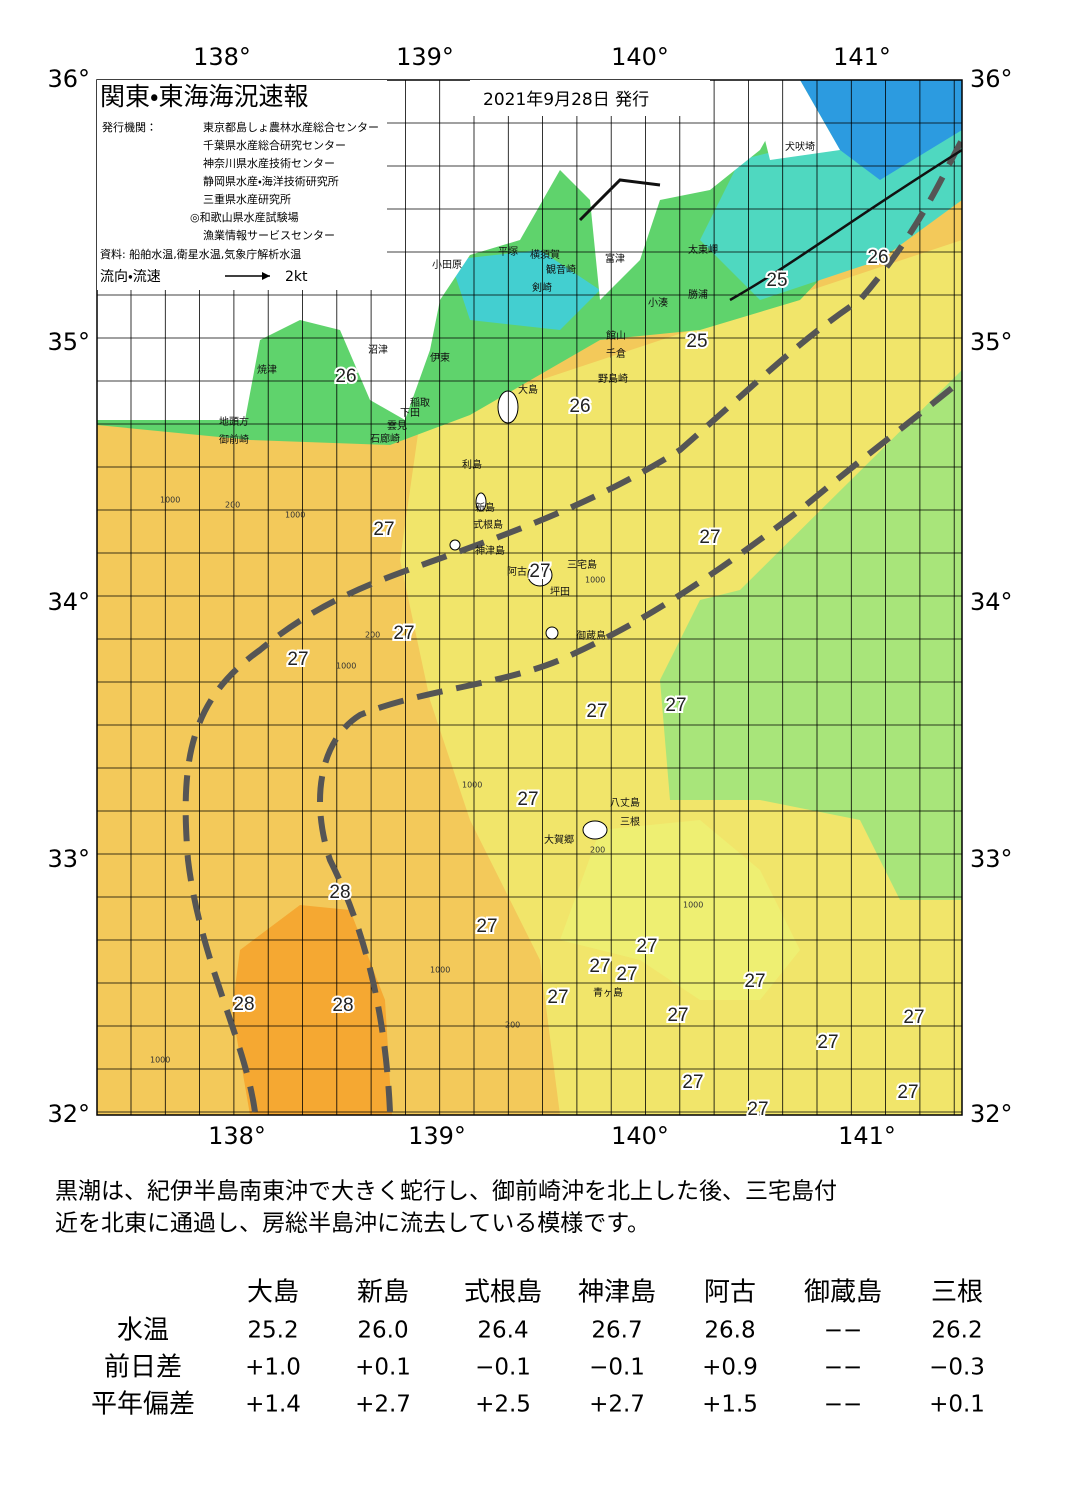 The image size is (1065, 1506). I want to click on place-name: 利島, so click(472, 464).